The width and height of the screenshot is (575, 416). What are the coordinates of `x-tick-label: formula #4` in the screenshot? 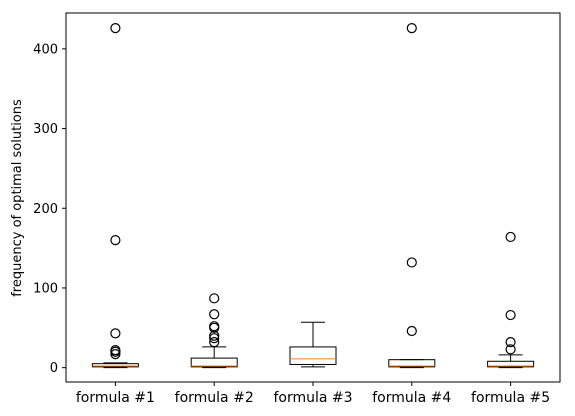 It's located at (411, 398).